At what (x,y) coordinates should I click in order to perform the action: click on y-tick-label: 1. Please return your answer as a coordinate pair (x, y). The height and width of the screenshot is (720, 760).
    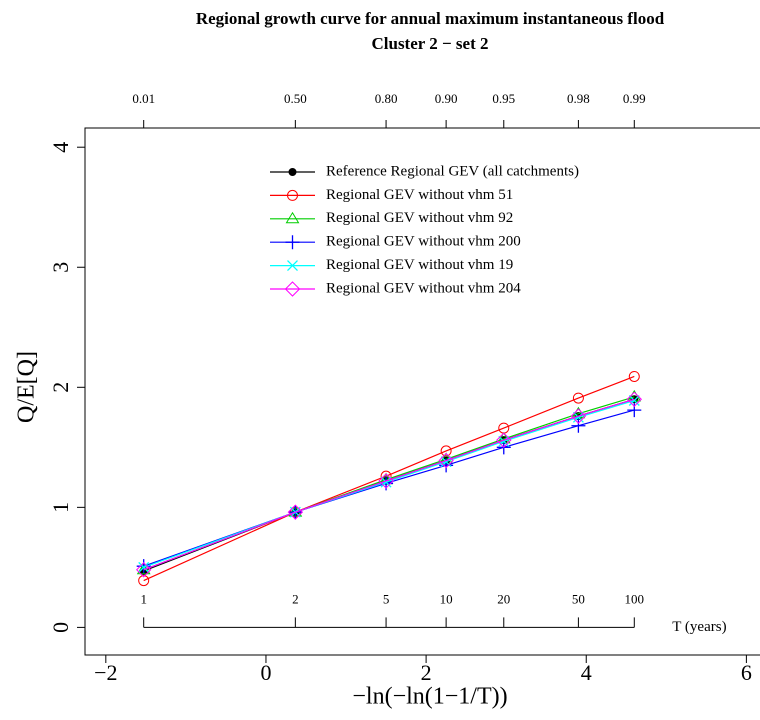
    Looking at the image, I should click on (60, 507).